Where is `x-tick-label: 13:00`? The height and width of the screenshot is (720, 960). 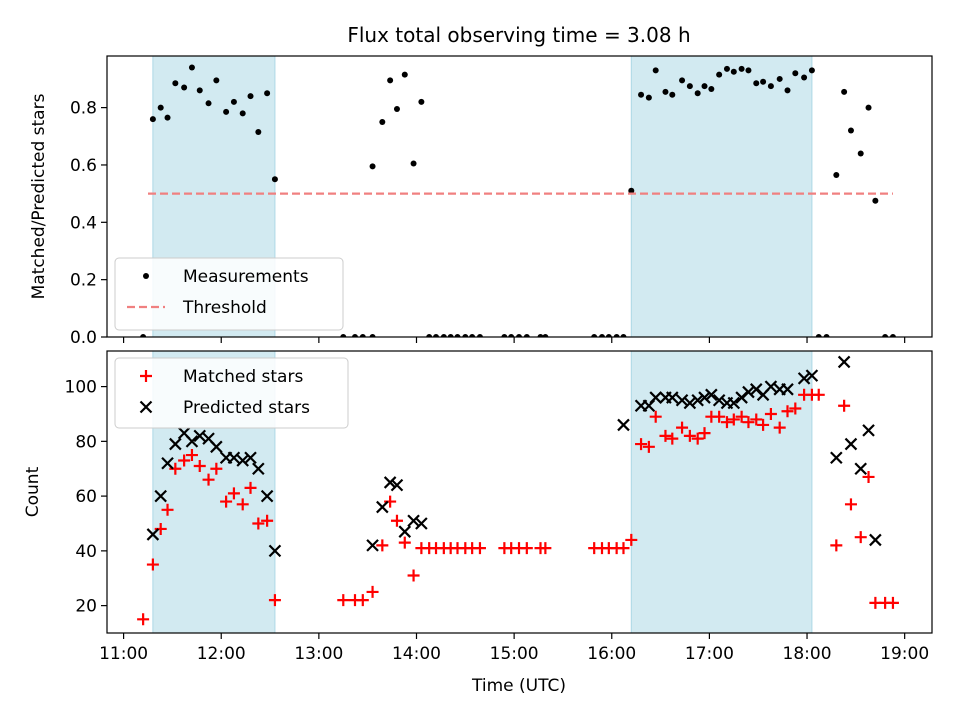 x-tick-label: 13:00 is located at coordinates (318, 654).